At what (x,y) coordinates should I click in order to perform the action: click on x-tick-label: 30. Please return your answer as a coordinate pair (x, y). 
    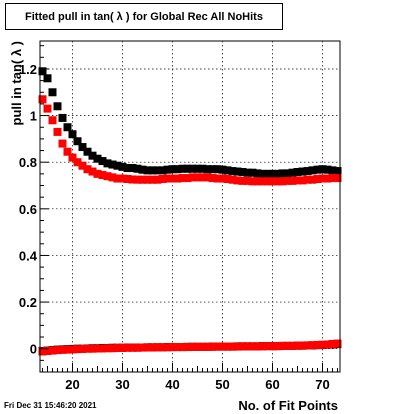
    Looking at the image, I should click on (122, 384).